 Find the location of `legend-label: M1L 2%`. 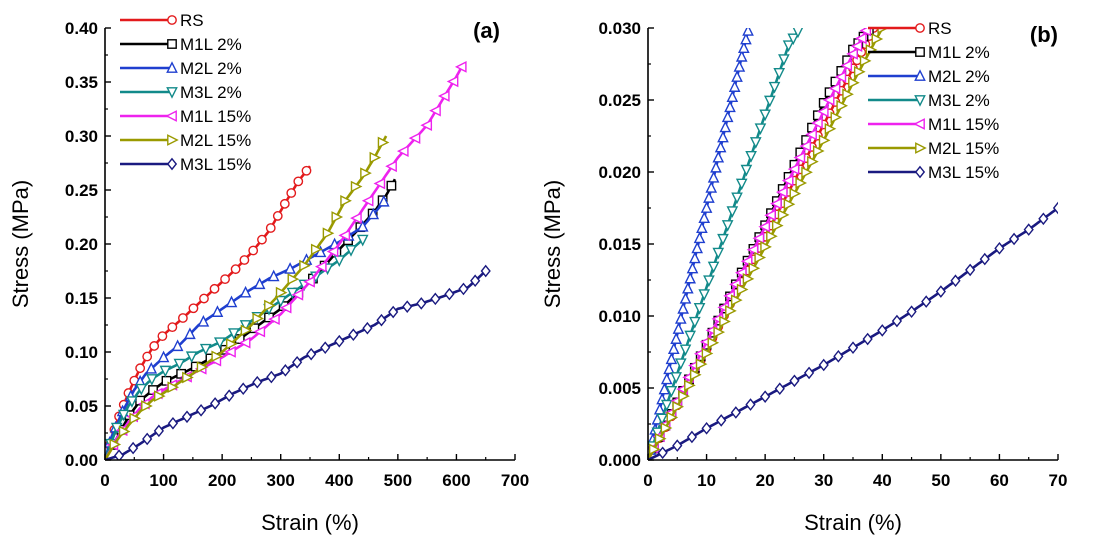

legend-label: M1L 2% is located at coordinates (211, 44).